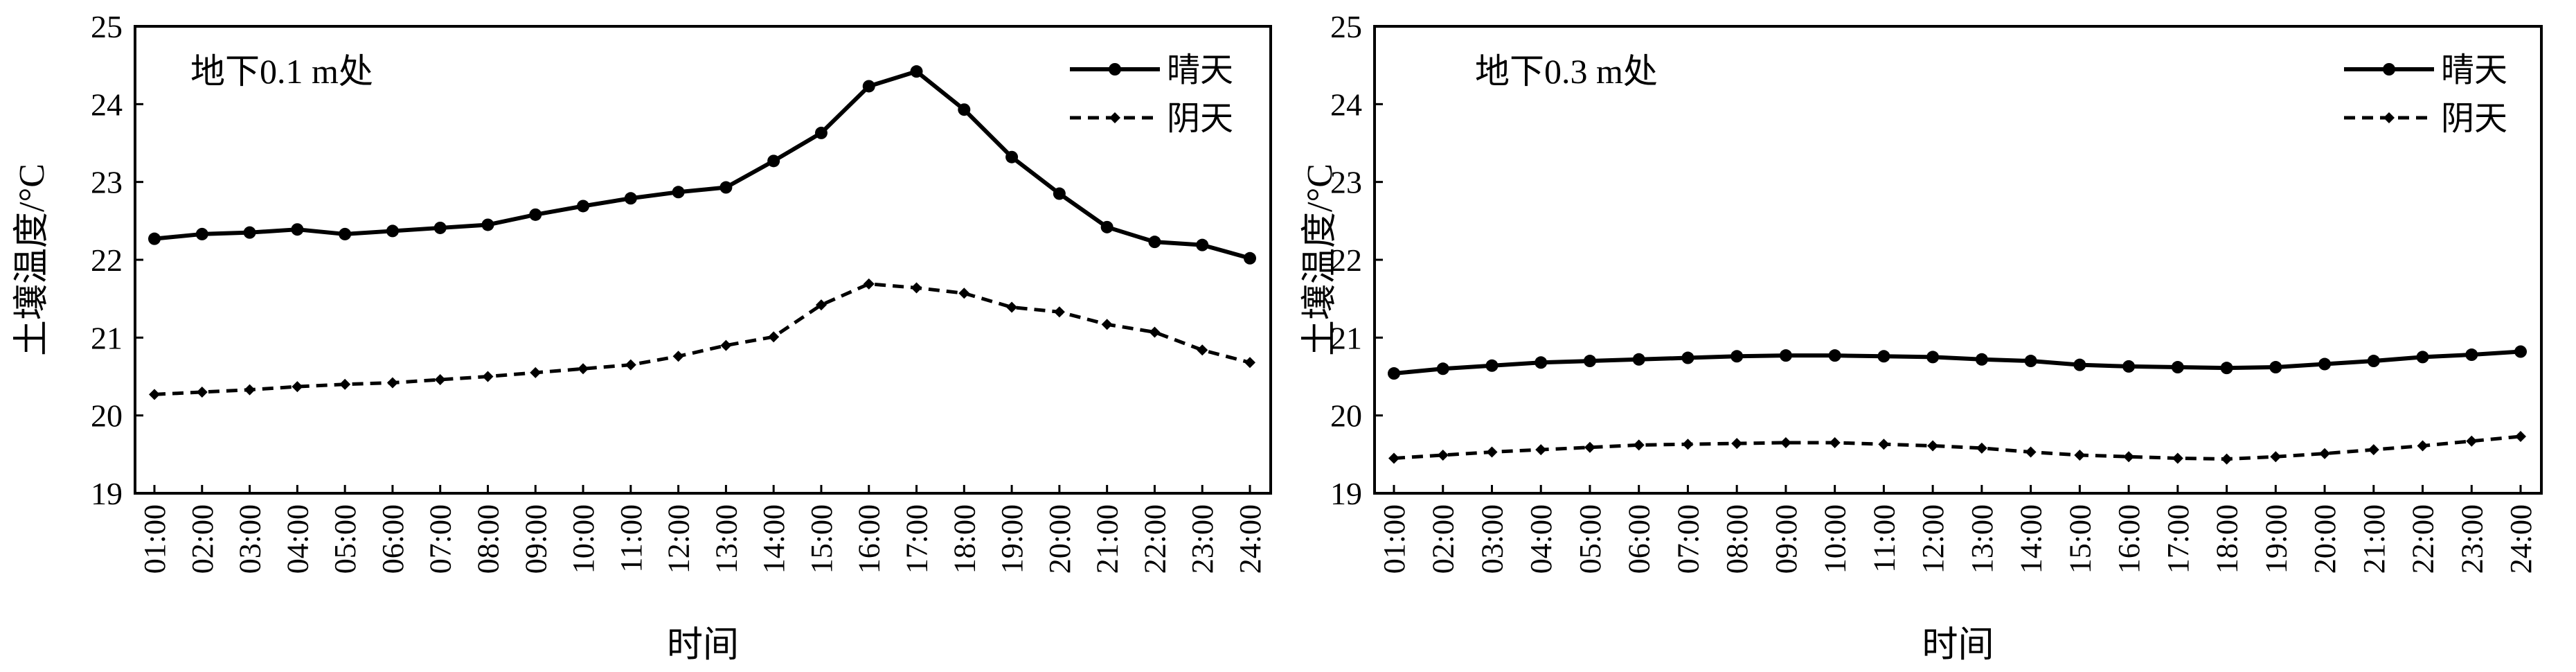 The width and height of the screenshot is (2576, 672). I want to click on x-tick-label: 03:00, so click(250, 539).